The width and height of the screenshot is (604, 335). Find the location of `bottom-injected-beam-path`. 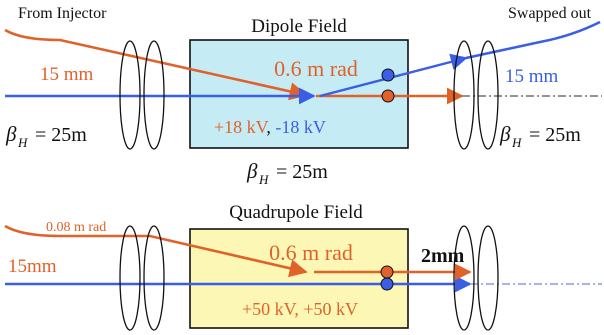

bottom-injected-beam-path is located at coordinates (156, 251).